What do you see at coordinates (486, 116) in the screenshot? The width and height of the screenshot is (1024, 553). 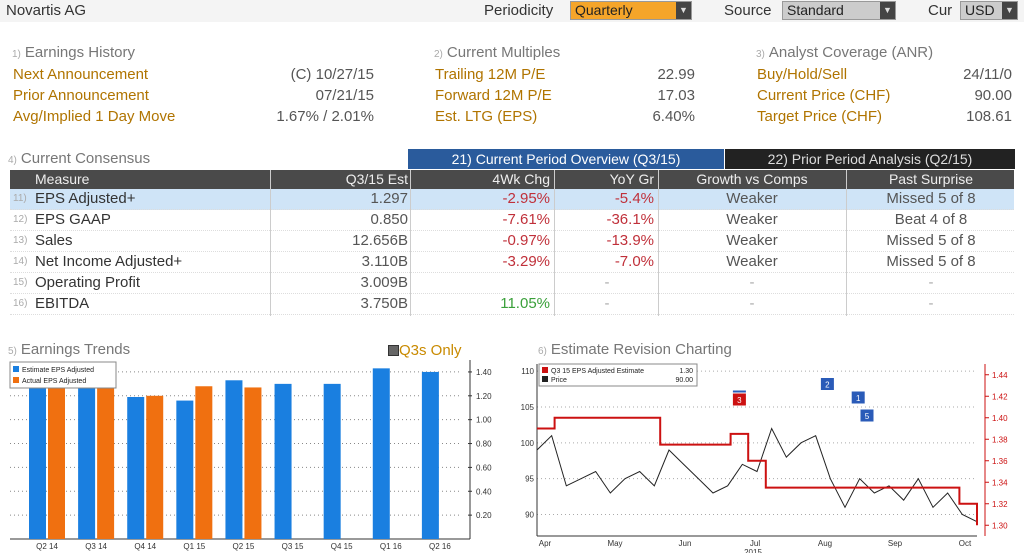 I see `ltg-label: Est. LTG (EPS)` at bounding box center [486, 116].